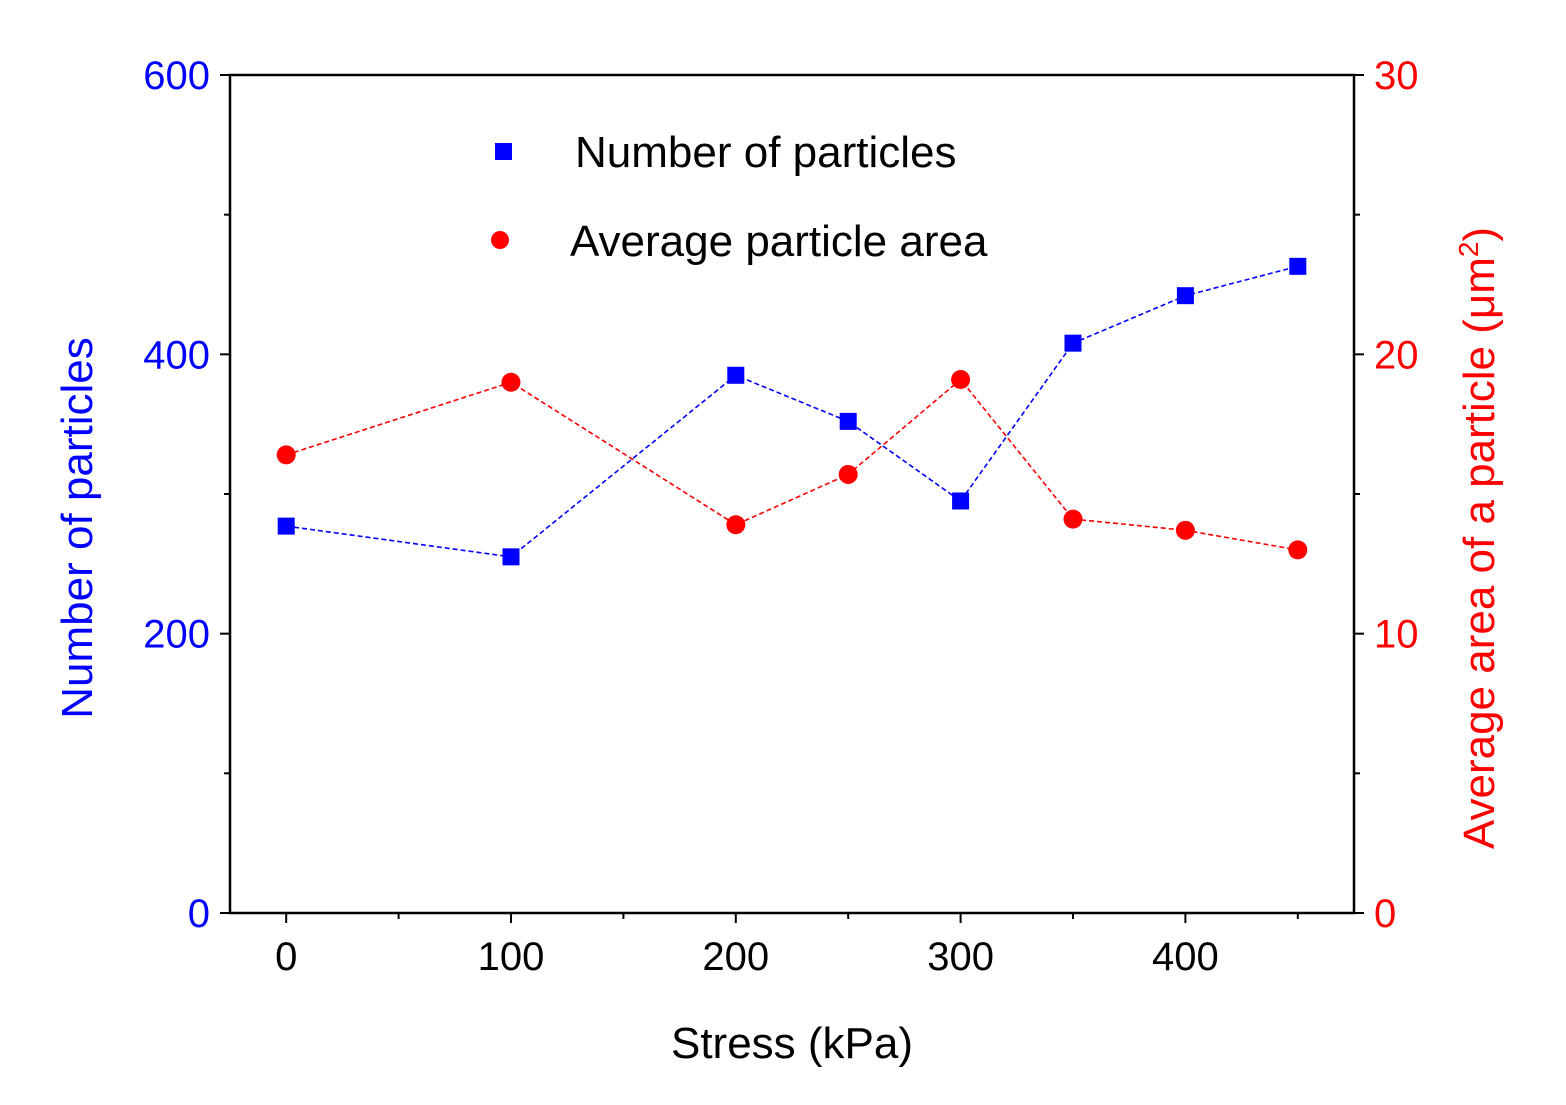  What do you see at coordinates (1479, 553) in the screenshot?
I see `y-right-axis-title-main: Average area of a particle (μm` at bounding box center [1479, 553].